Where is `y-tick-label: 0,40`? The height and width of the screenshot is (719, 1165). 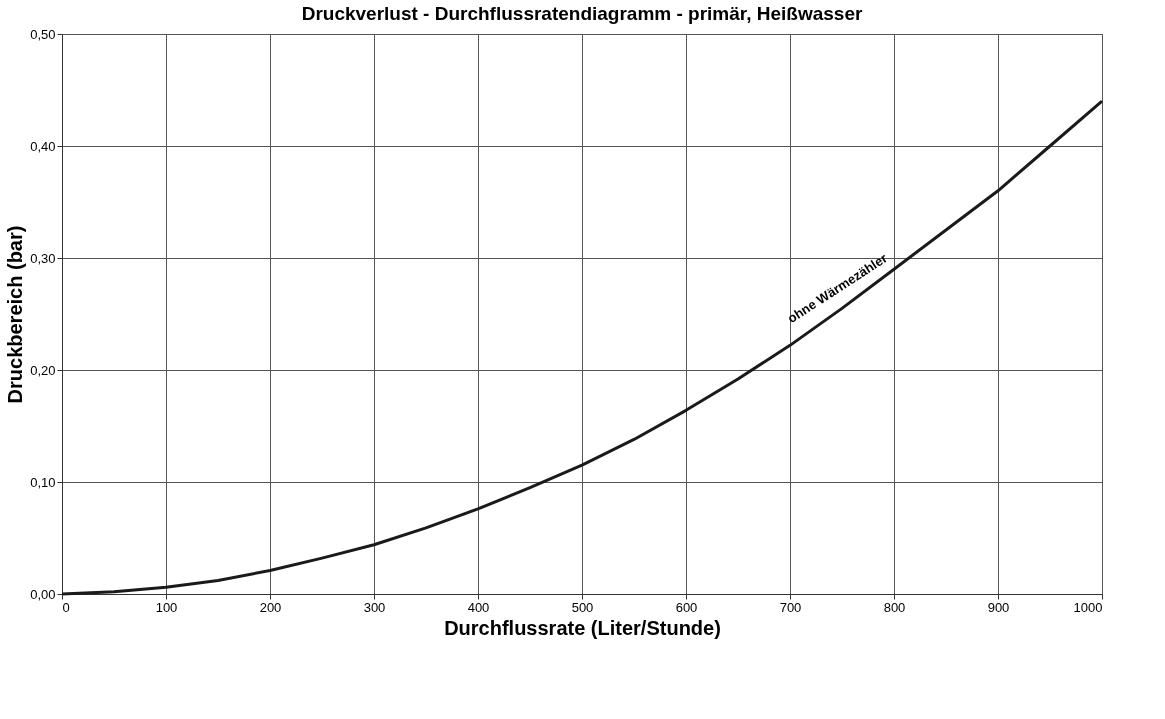 y-tick-label: 0,40 is located at coordinates (43, 146).